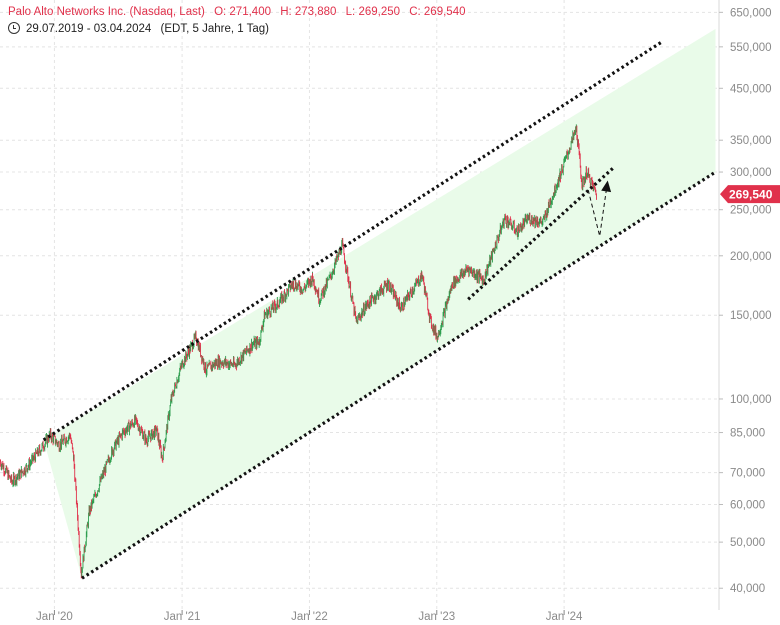  Describe the element at coordinates (751, 400) in the screenshot. I see `y-tick-label: 100,000` at that location.